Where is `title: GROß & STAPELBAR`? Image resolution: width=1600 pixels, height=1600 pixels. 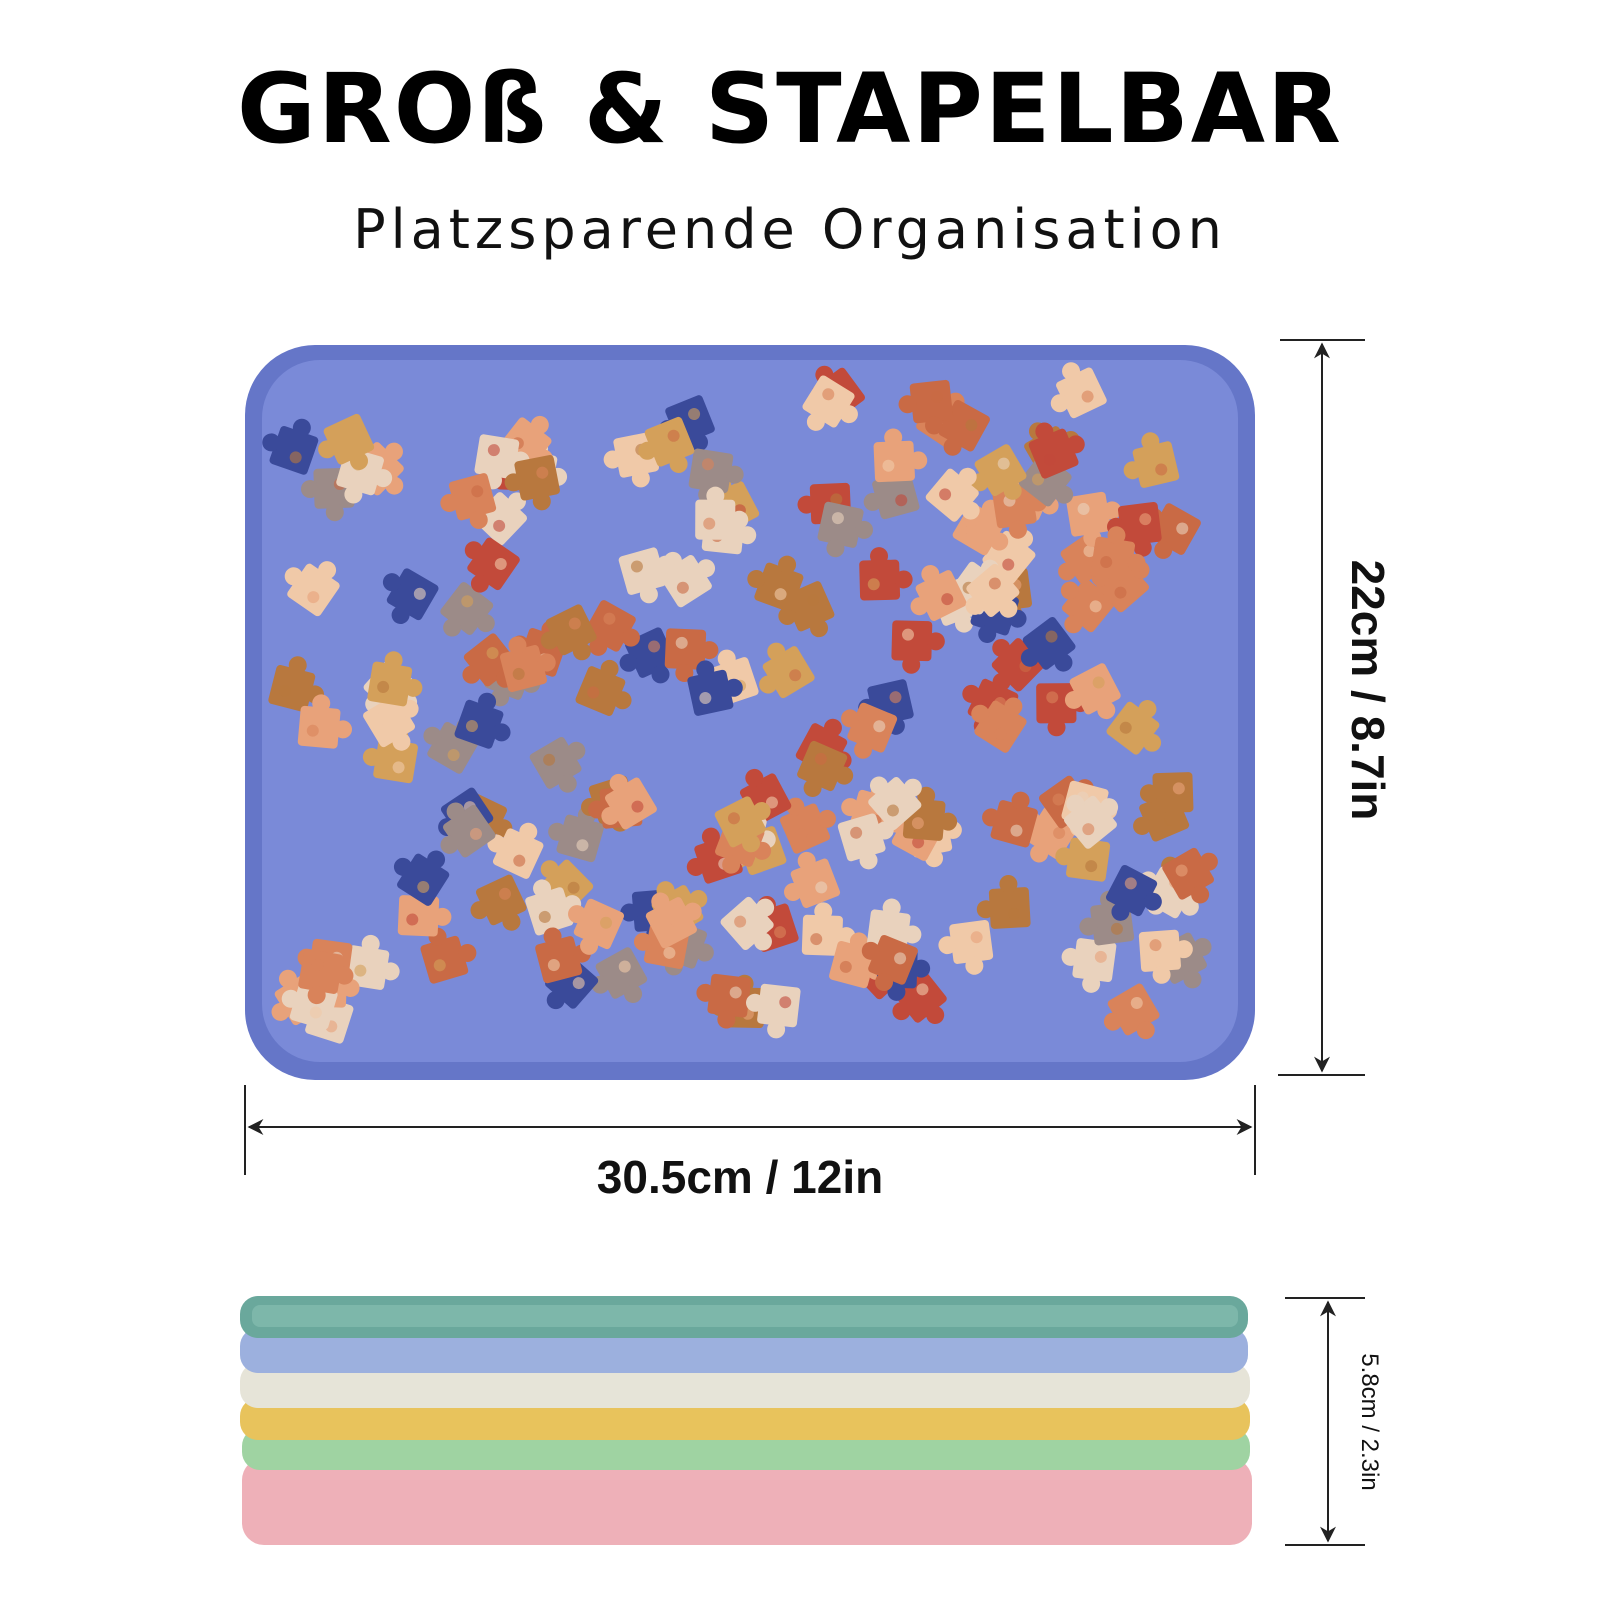
title: GROß & STAPELBAR is located at coordinates (790, 109).